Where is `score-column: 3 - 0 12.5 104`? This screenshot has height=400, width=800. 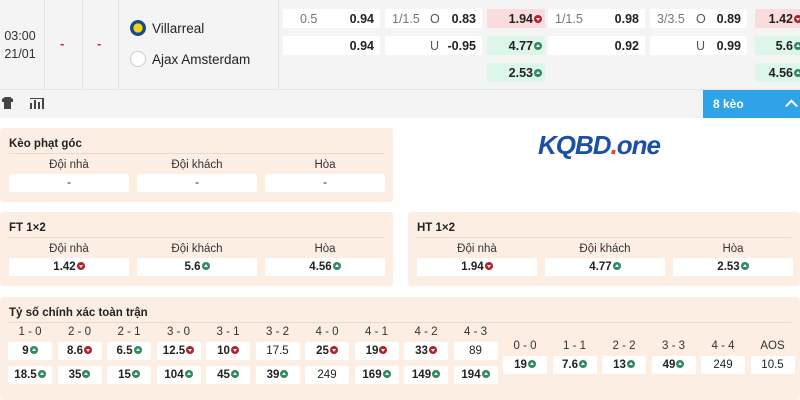 score-column: 3 - 0 12.5 104 is located at coordinates (178, 353).